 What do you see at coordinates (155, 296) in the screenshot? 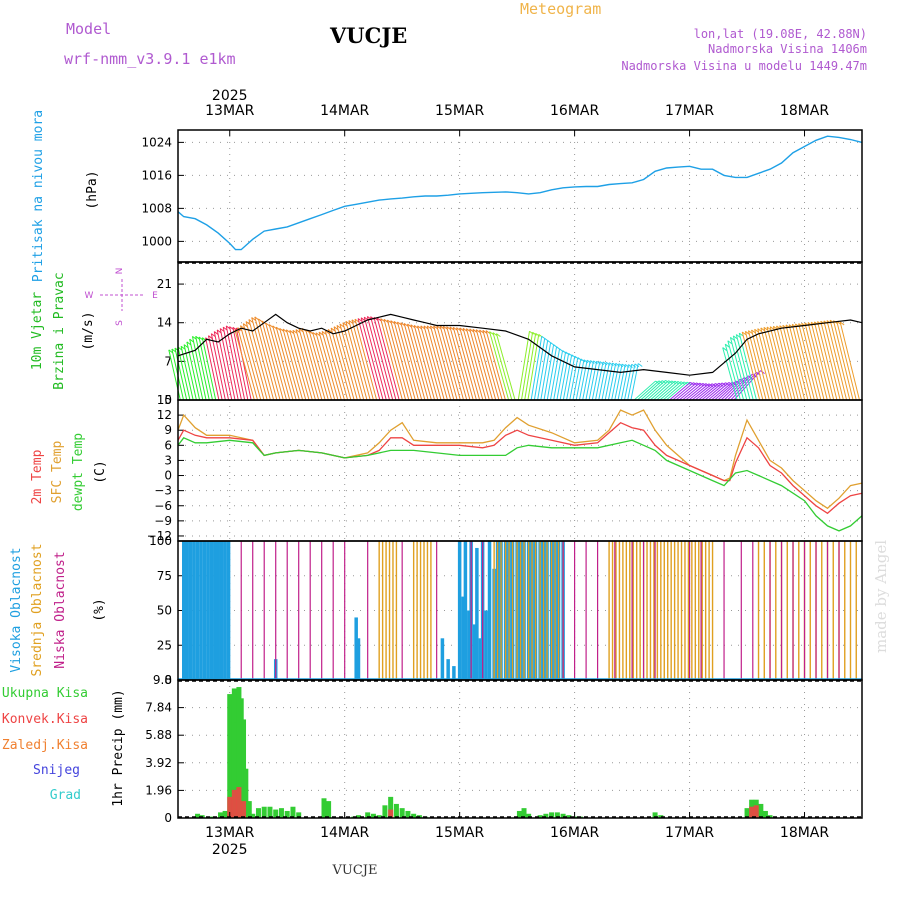
I see `compass-e: E` at bounding box center [155, 296].